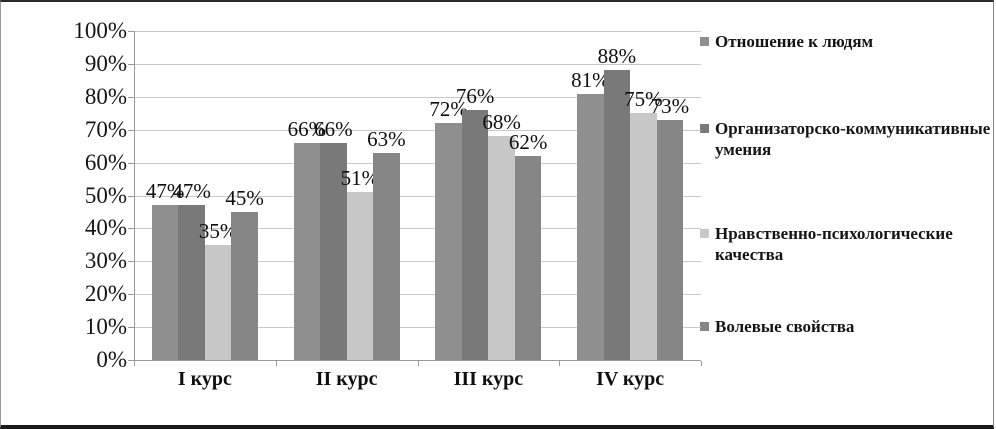 The height and width of the screenshot is (429, 996). What do you see at coordinates (100, 30) in the screenshot?
I see `y-tick-label: 100%` at bounding box center [100, 30].